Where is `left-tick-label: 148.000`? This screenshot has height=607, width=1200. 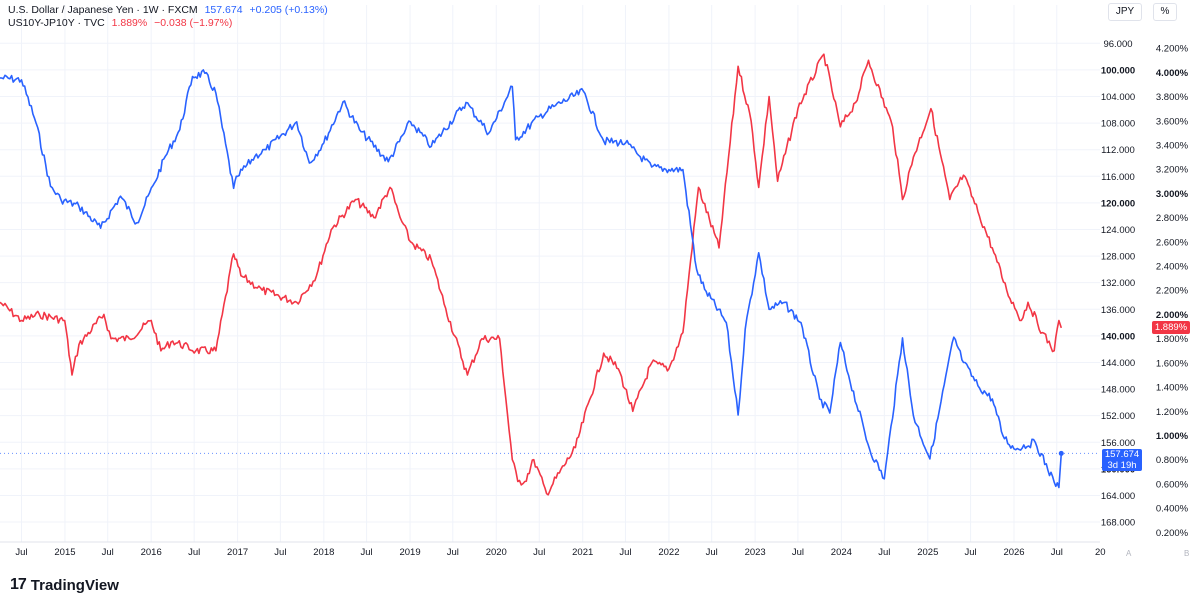 left-tick-label: 148.000 is located at coordinates (1118, 390).